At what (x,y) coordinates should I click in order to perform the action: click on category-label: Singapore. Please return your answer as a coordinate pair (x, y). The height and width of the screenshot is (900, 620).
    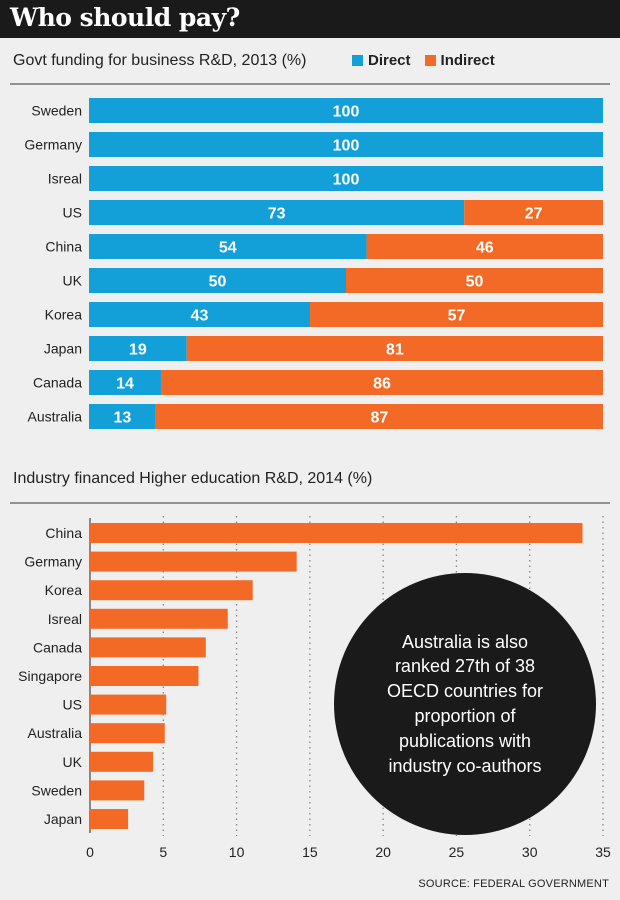
    Looking at the image, I should click on (50, 676).